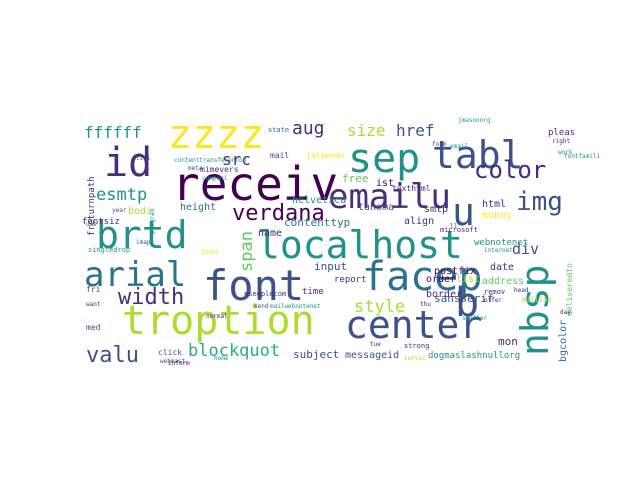 Image resolution: width=640 pixels, height=480 pixels. I want to click on cloud-word: compani, so click(215, 178).